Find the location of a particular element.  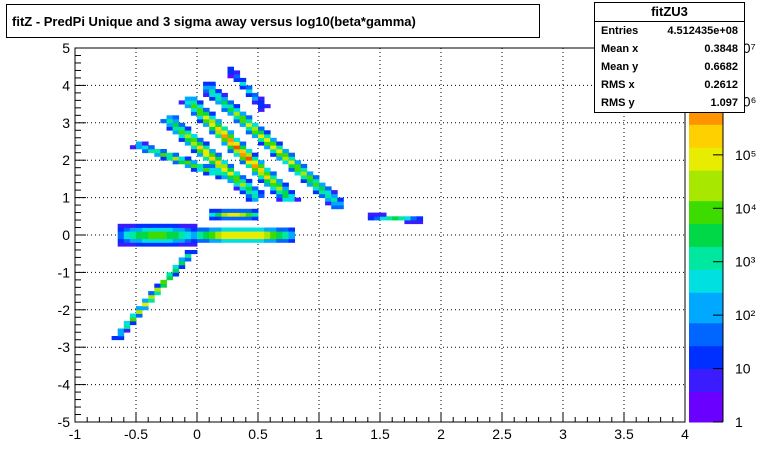

stats-row-mean-y: Mean y 0.6682 is located at coordinates (669, 67).